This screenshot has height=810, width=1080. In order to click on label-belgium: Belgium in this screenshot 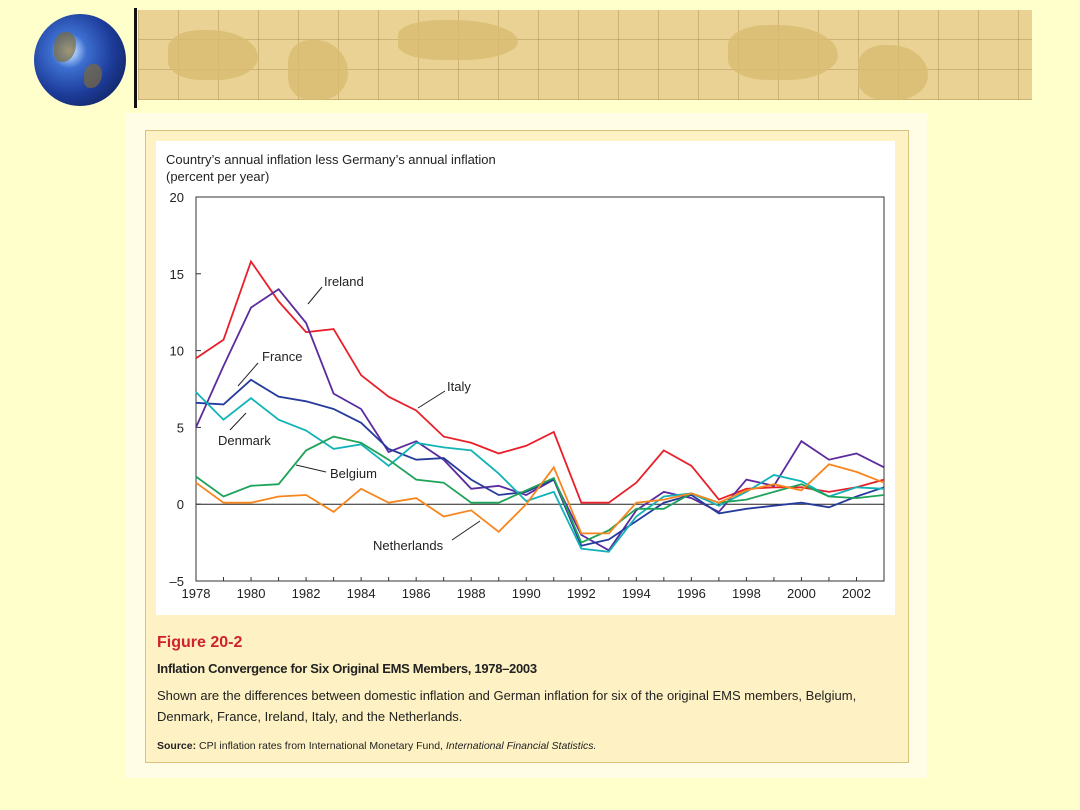, I will do `click(353, 473)`.